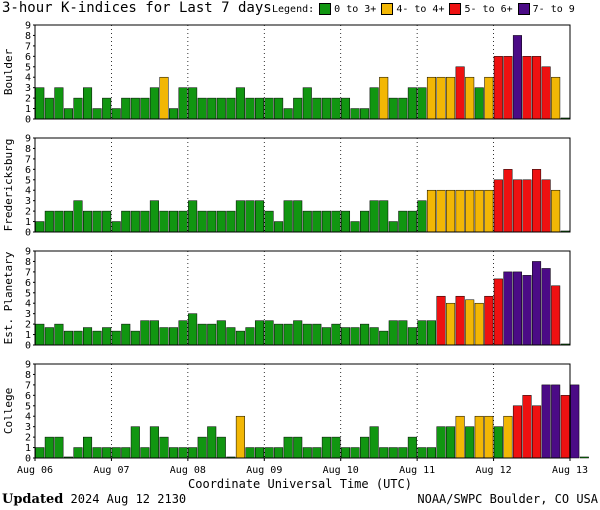  What do you see at coordinates (28, 191) in the screenshot?
I see `y-tick-label: 4` at bounding box center [28, 191].